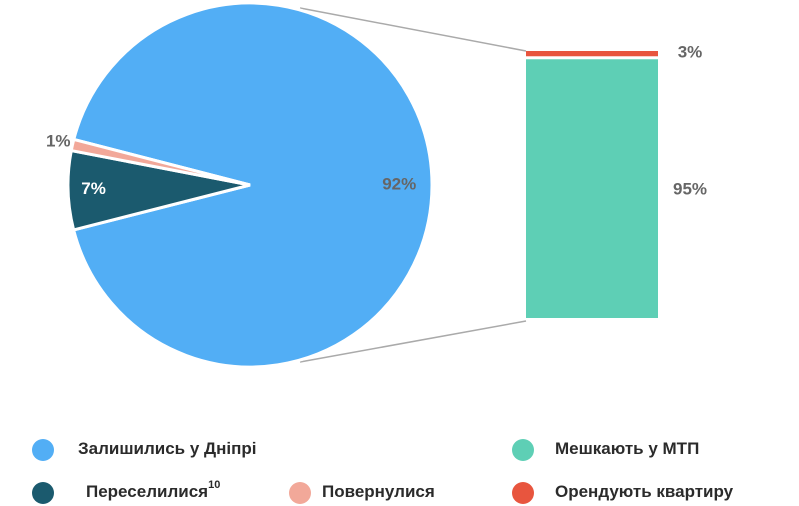 Image resolution: width=799 pixels, height=506 pixels. What do you see at coordinates (214, 485) in the screenshot?
I see `legend-footnote: 10` at bounding box center [214, 485].